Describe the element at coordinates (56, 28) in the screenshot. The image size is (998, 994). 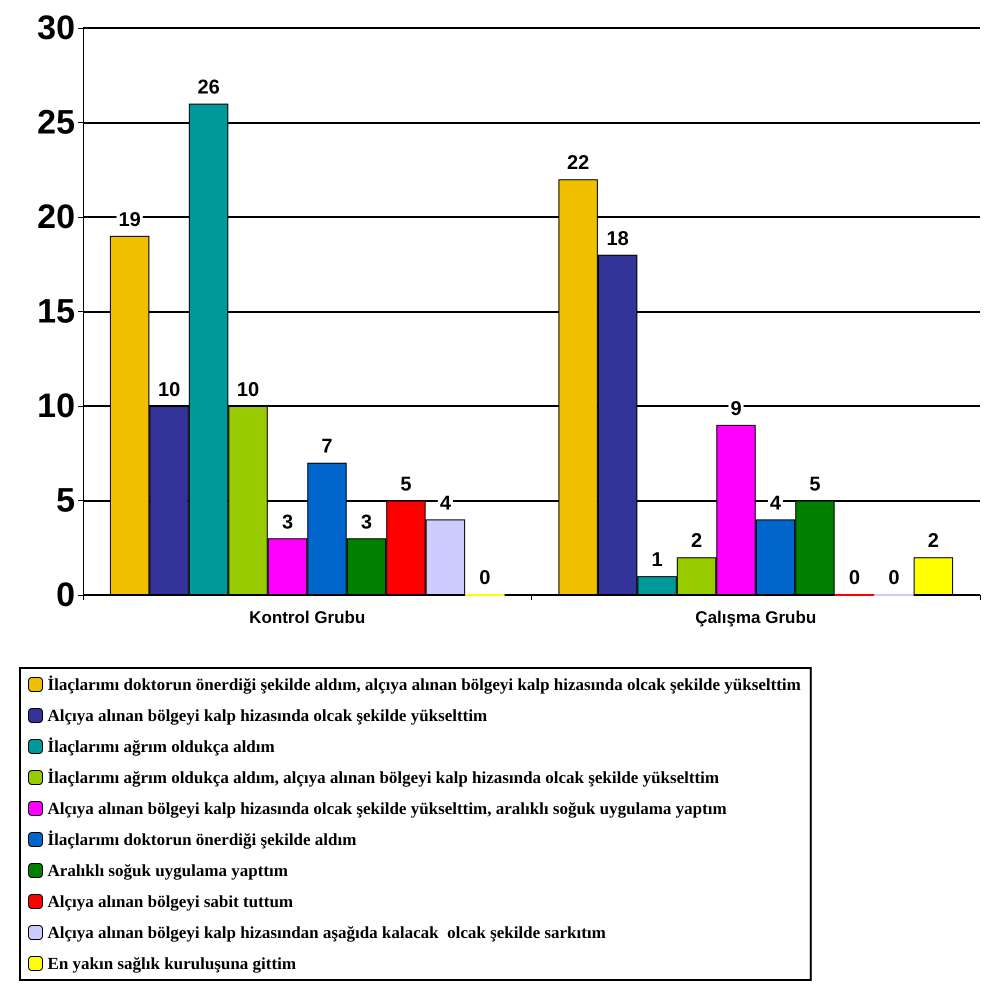
I see `y-tick-label: 30` at that location.